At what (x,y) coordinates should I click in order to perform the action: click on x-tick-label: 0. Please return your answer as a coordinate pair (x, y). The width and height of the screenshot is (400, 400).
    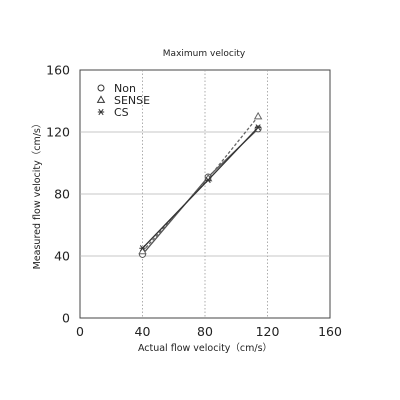
    Looking at the image, I should click on (80, 331).